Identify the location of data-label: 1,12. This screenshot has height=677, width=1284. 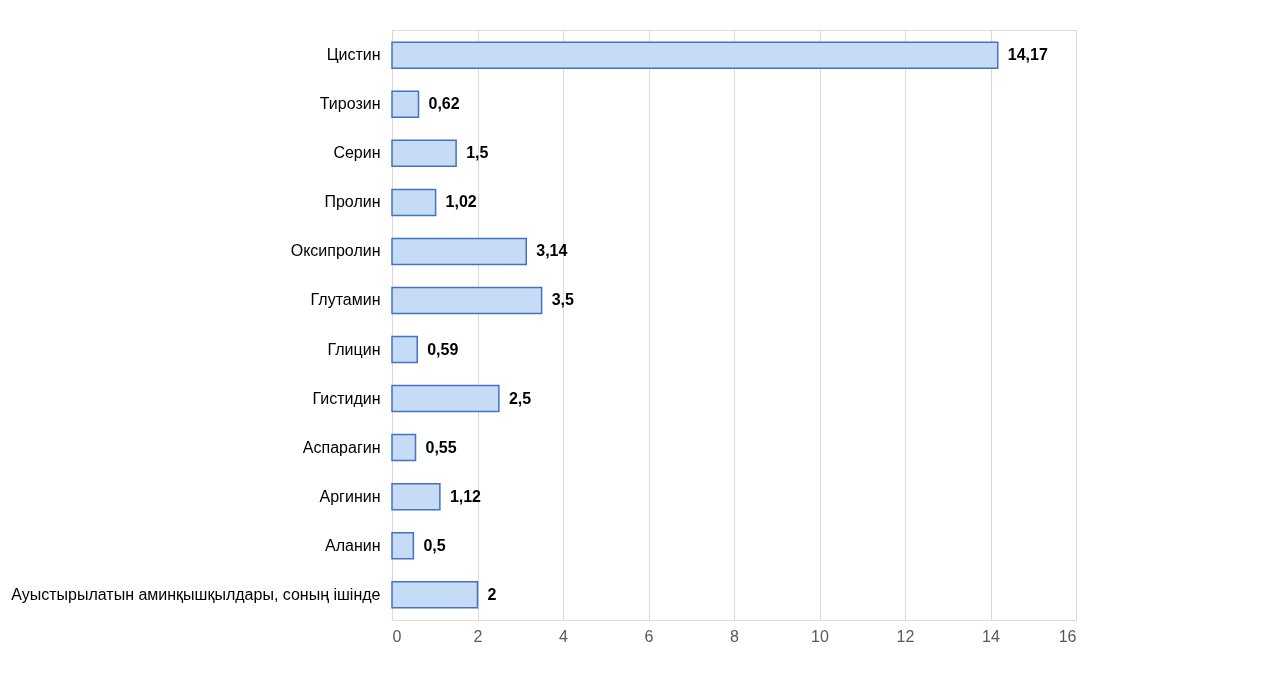
(465, 496).